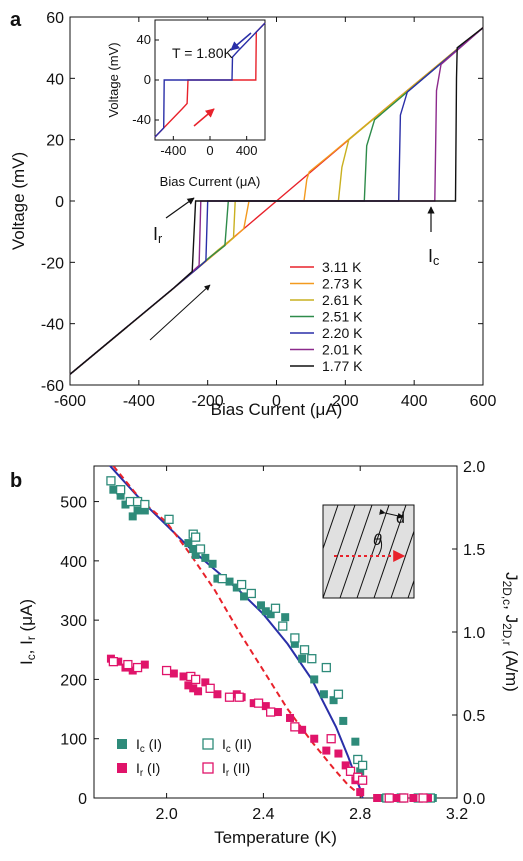  What do you see at coordinates (511, 669) in the screenshot?
I see `y2-axis-label-b-part: (A/m)` at bounding box center [511, 669].